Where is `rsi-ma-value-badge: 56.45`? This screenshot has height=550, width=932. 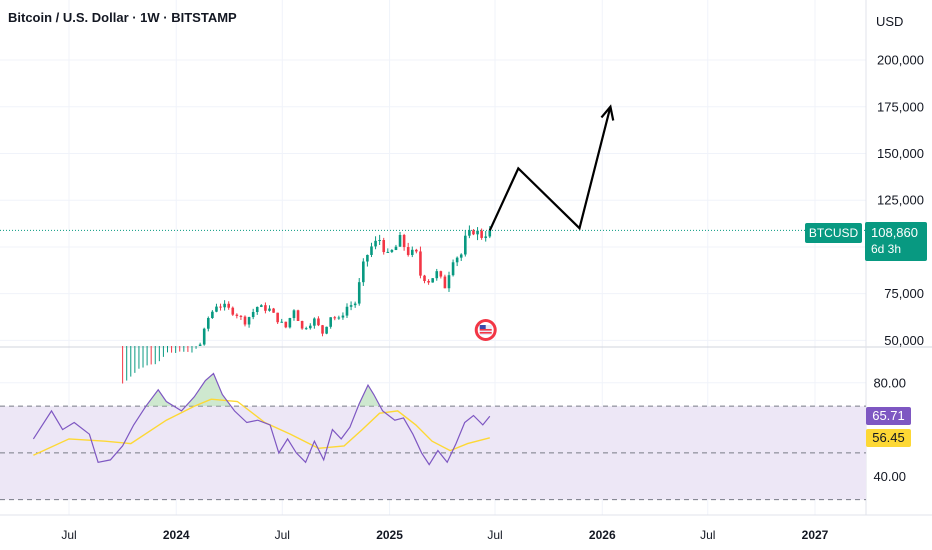
rsi-ma-value-badge: 56.45 is located at coordinates (888, 438).